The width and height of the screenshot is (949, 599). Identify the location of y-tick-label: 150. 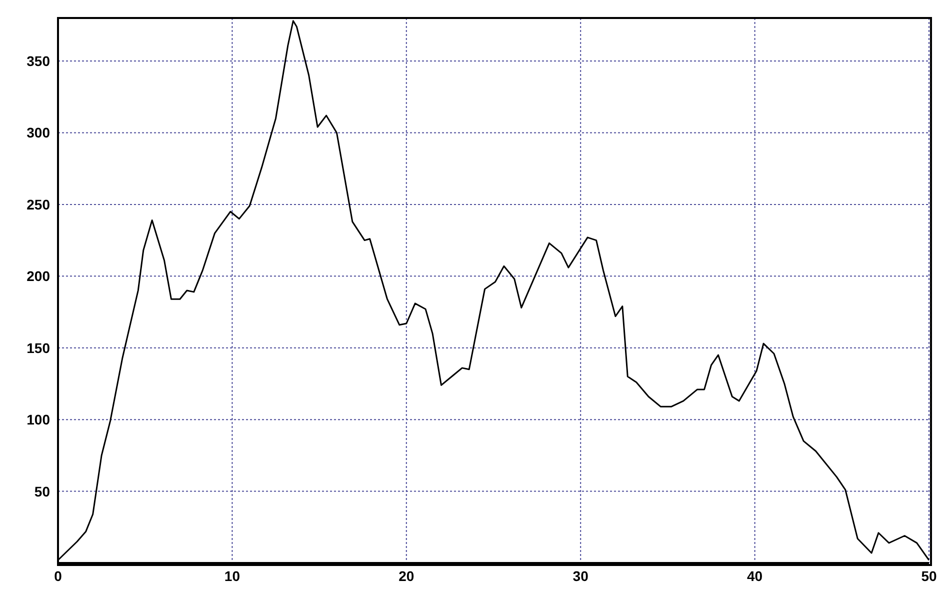
(38, 348).